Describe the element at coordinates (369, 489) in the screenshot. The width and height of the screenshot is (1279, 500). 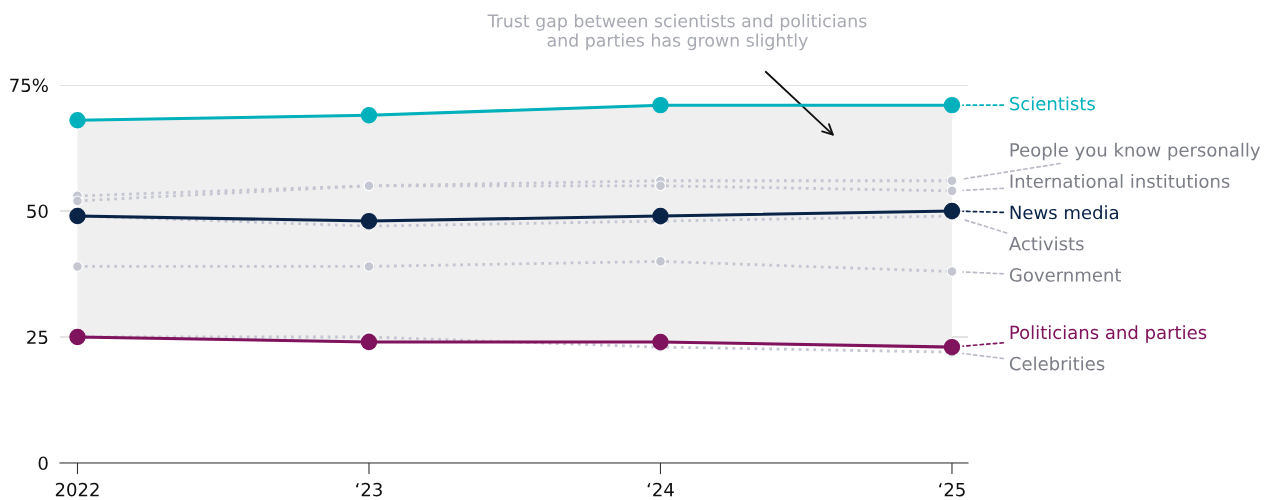
I see `x-tick-label: ‘23` at that location.